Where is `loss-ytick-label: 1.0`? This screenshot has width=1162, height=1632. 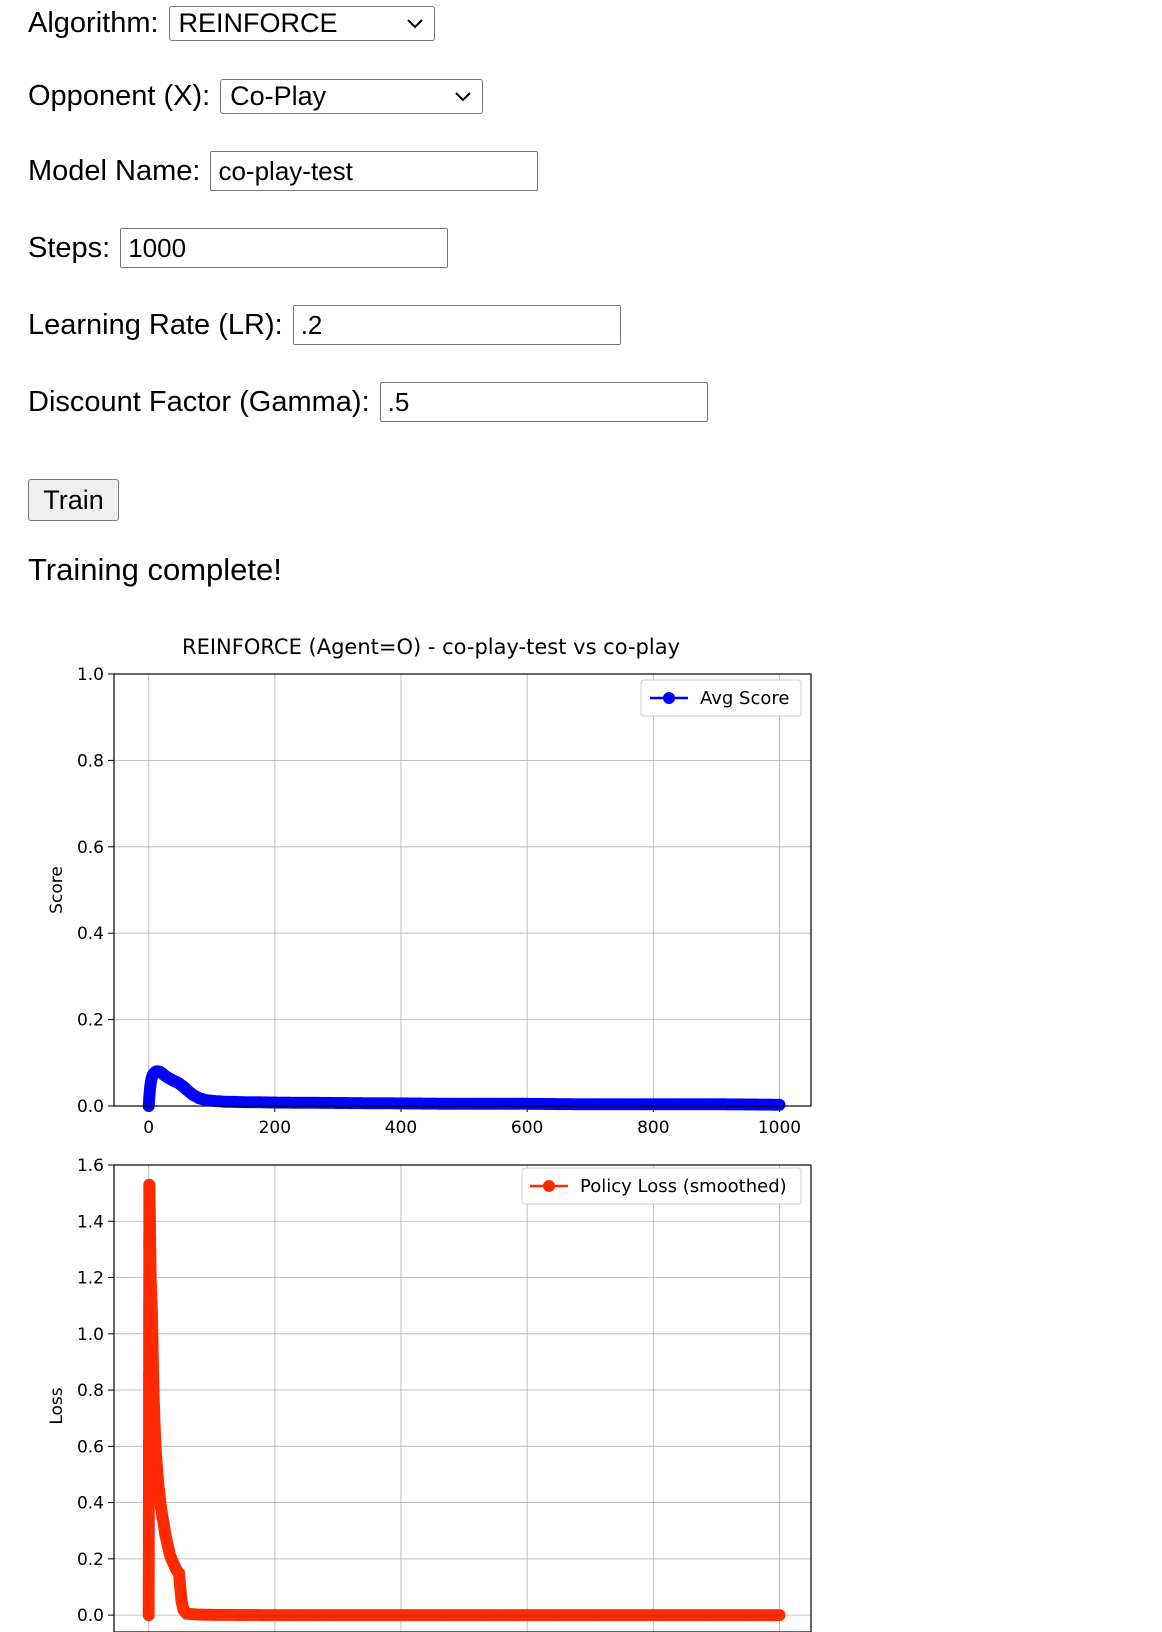
loss-ytick-label: 1.0 is located at coordinates (90, 1335).